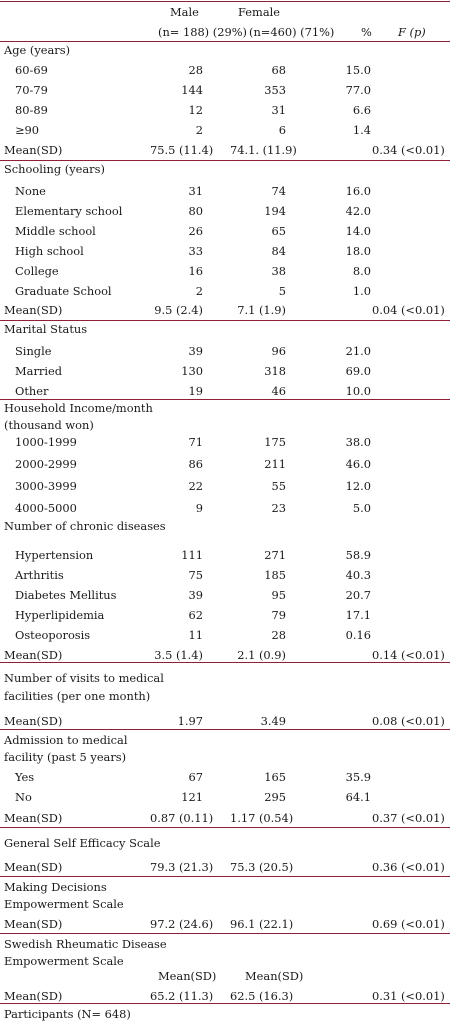 The image size is (450, 1024). I want to click on percent-value: 18.0, so click(358, 251).